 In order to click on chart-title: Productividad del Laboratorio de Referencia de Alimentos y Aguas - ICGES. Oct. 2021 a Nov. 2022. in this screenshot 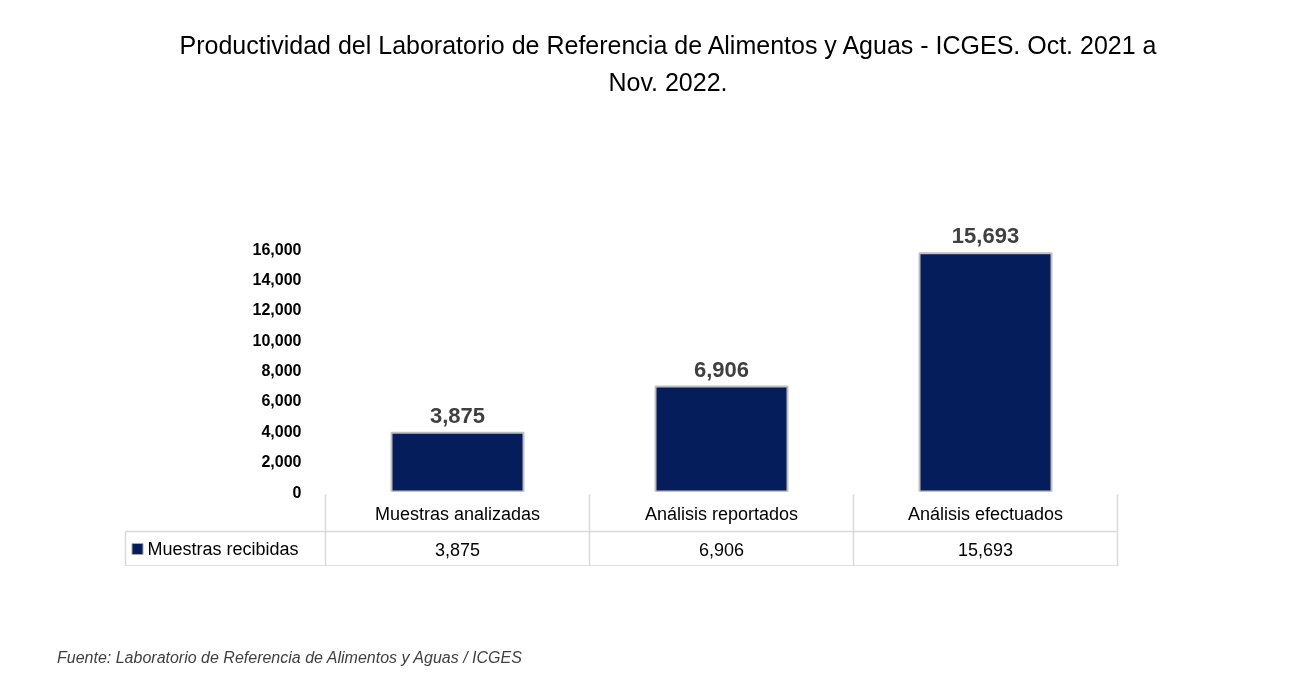, I will do `click(668, 64)`.